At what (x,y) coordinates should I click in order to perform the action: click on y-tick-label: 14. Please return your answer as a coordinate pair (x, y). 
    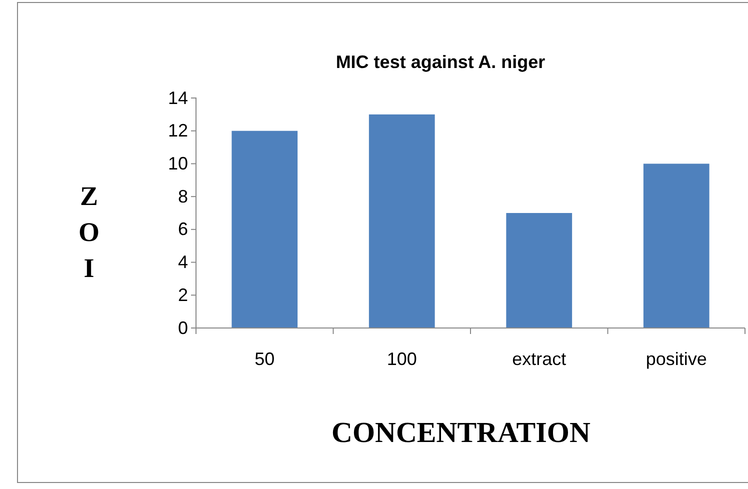
    Looking at the image, I should click on (178, 98).